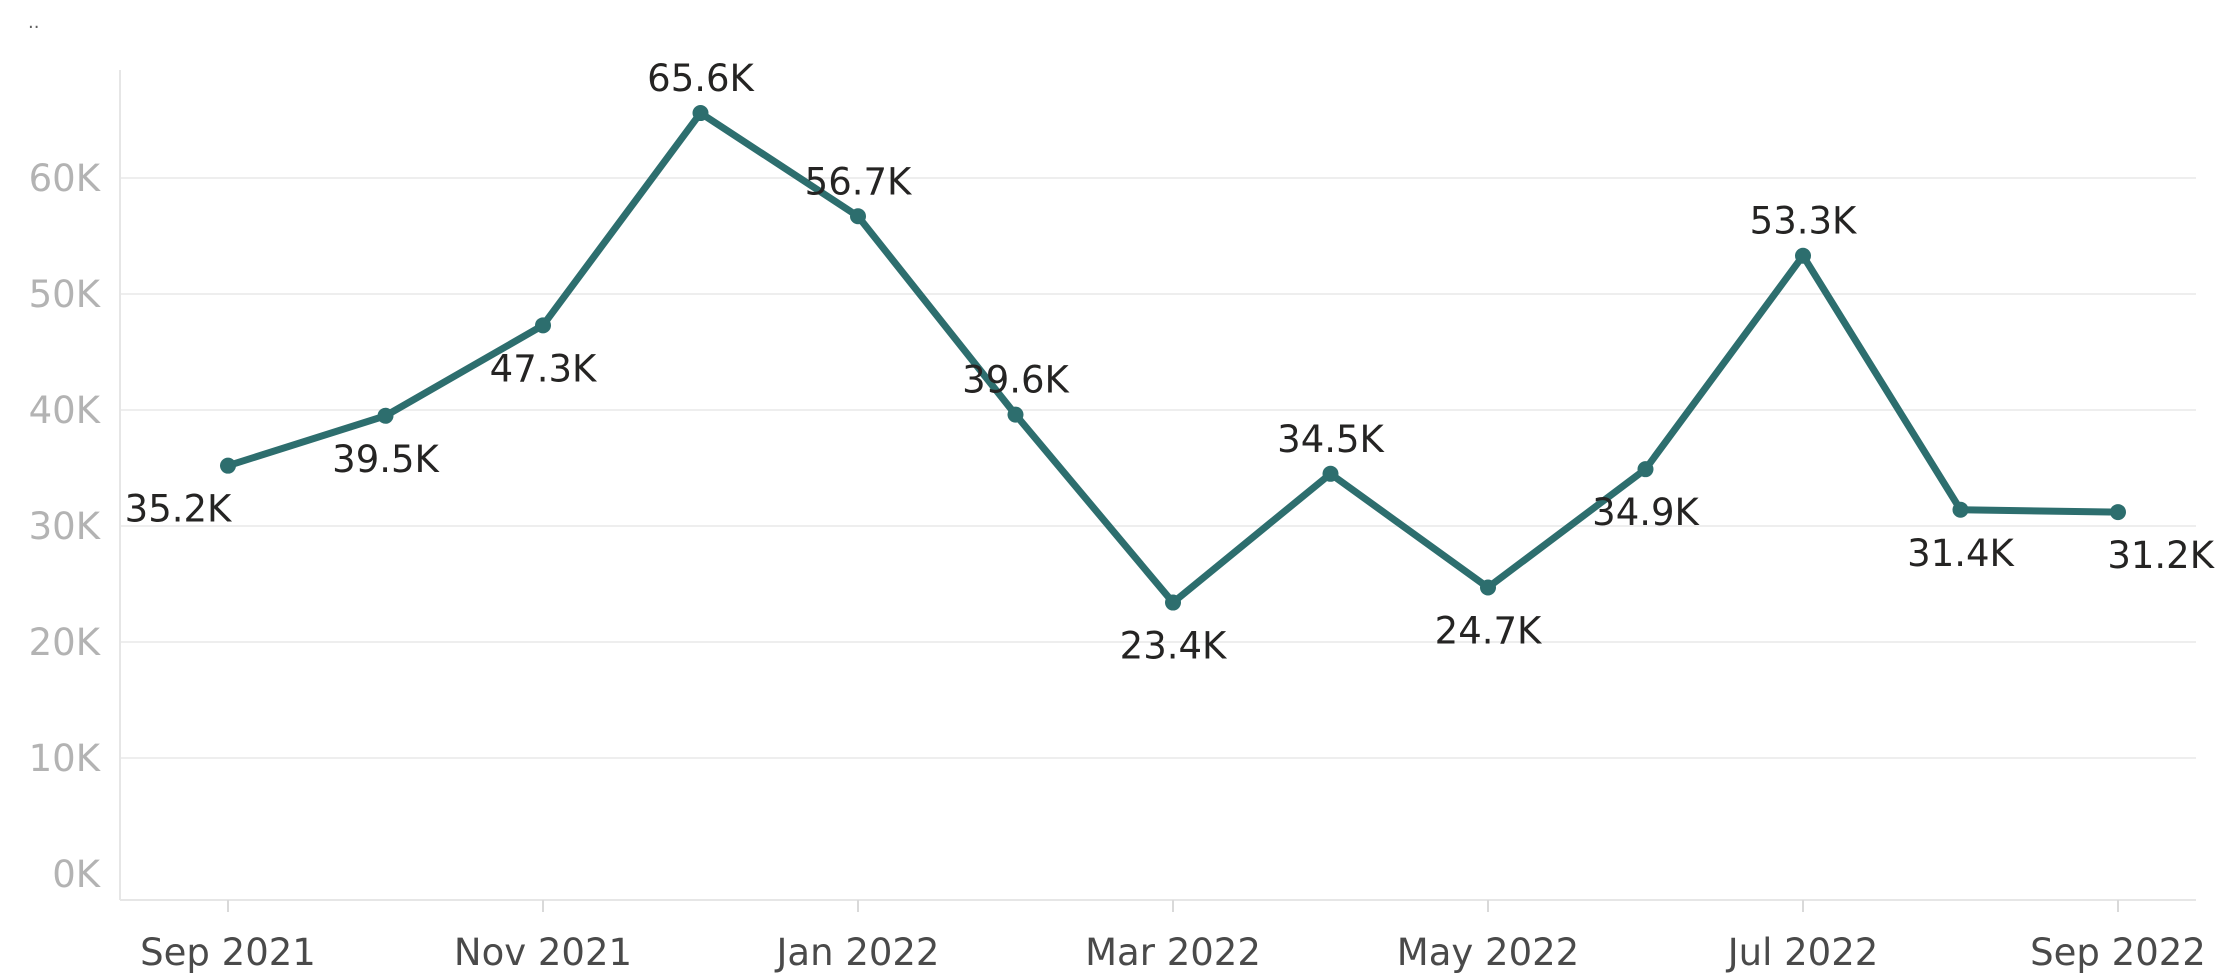 The width and height of the screenshot is (2216, 975). Describe the element at coordinates (1488, 952) in the screenshot. I see `x-tick-label: May 2022` at that location.